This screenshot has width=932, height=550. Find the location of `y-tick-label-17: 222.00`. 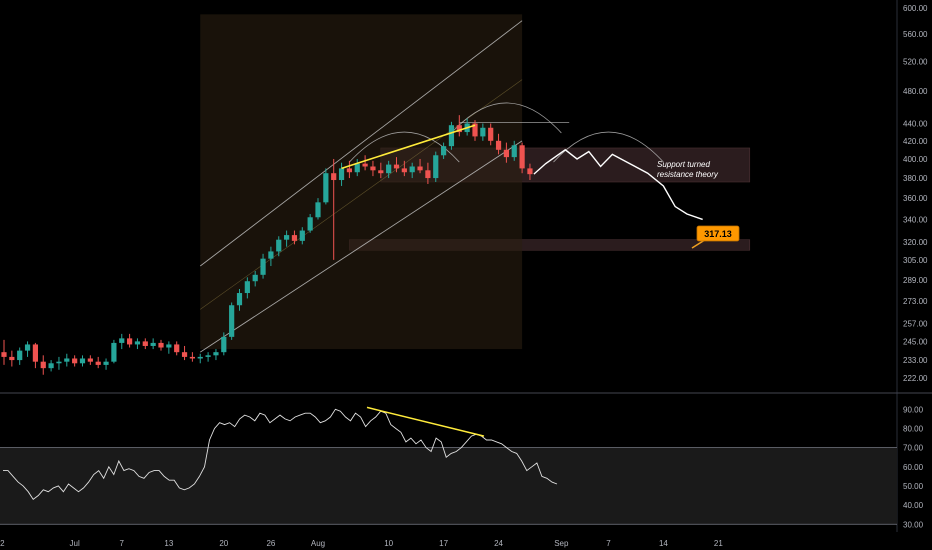

y-tick-label-17: 222.00 is located at coordinates (915, 378).